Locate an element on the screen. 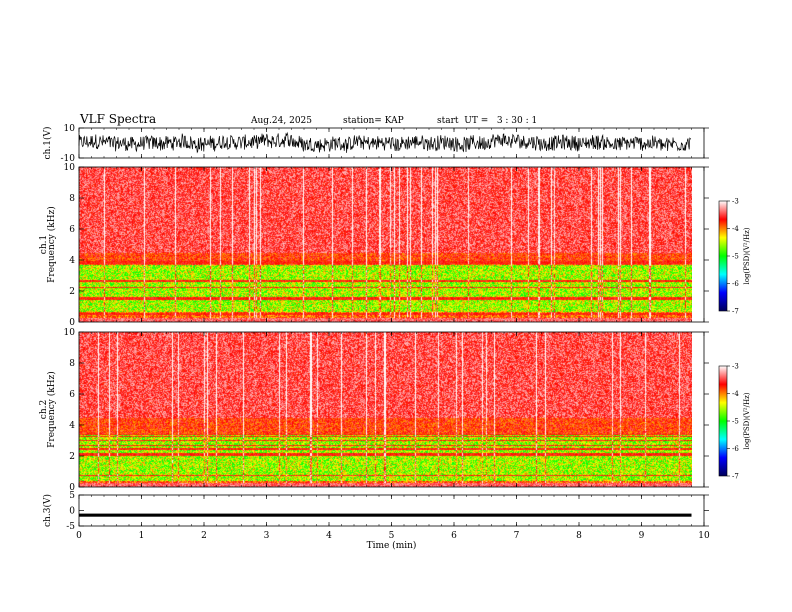 The image size is (792, 612). ch1-waveform-panel: 10 -10 ch.1(V) is located at coordinates (375, 144).